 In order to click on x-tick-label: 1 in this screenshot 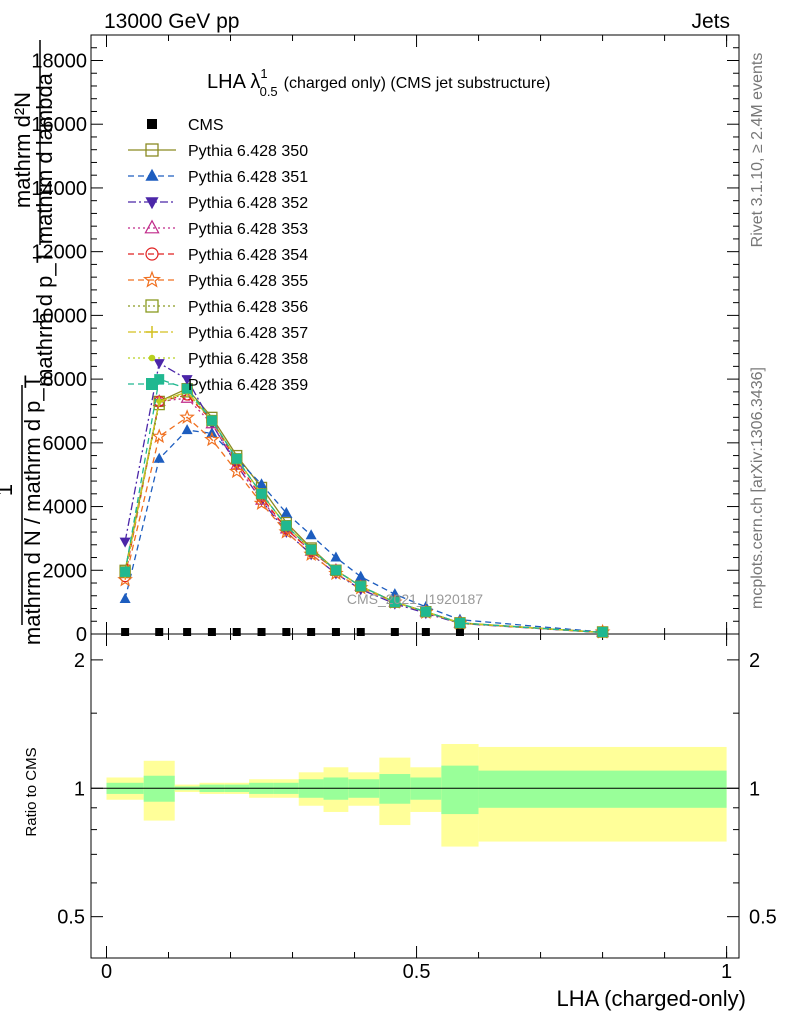, I will do `click(726, 972)`.